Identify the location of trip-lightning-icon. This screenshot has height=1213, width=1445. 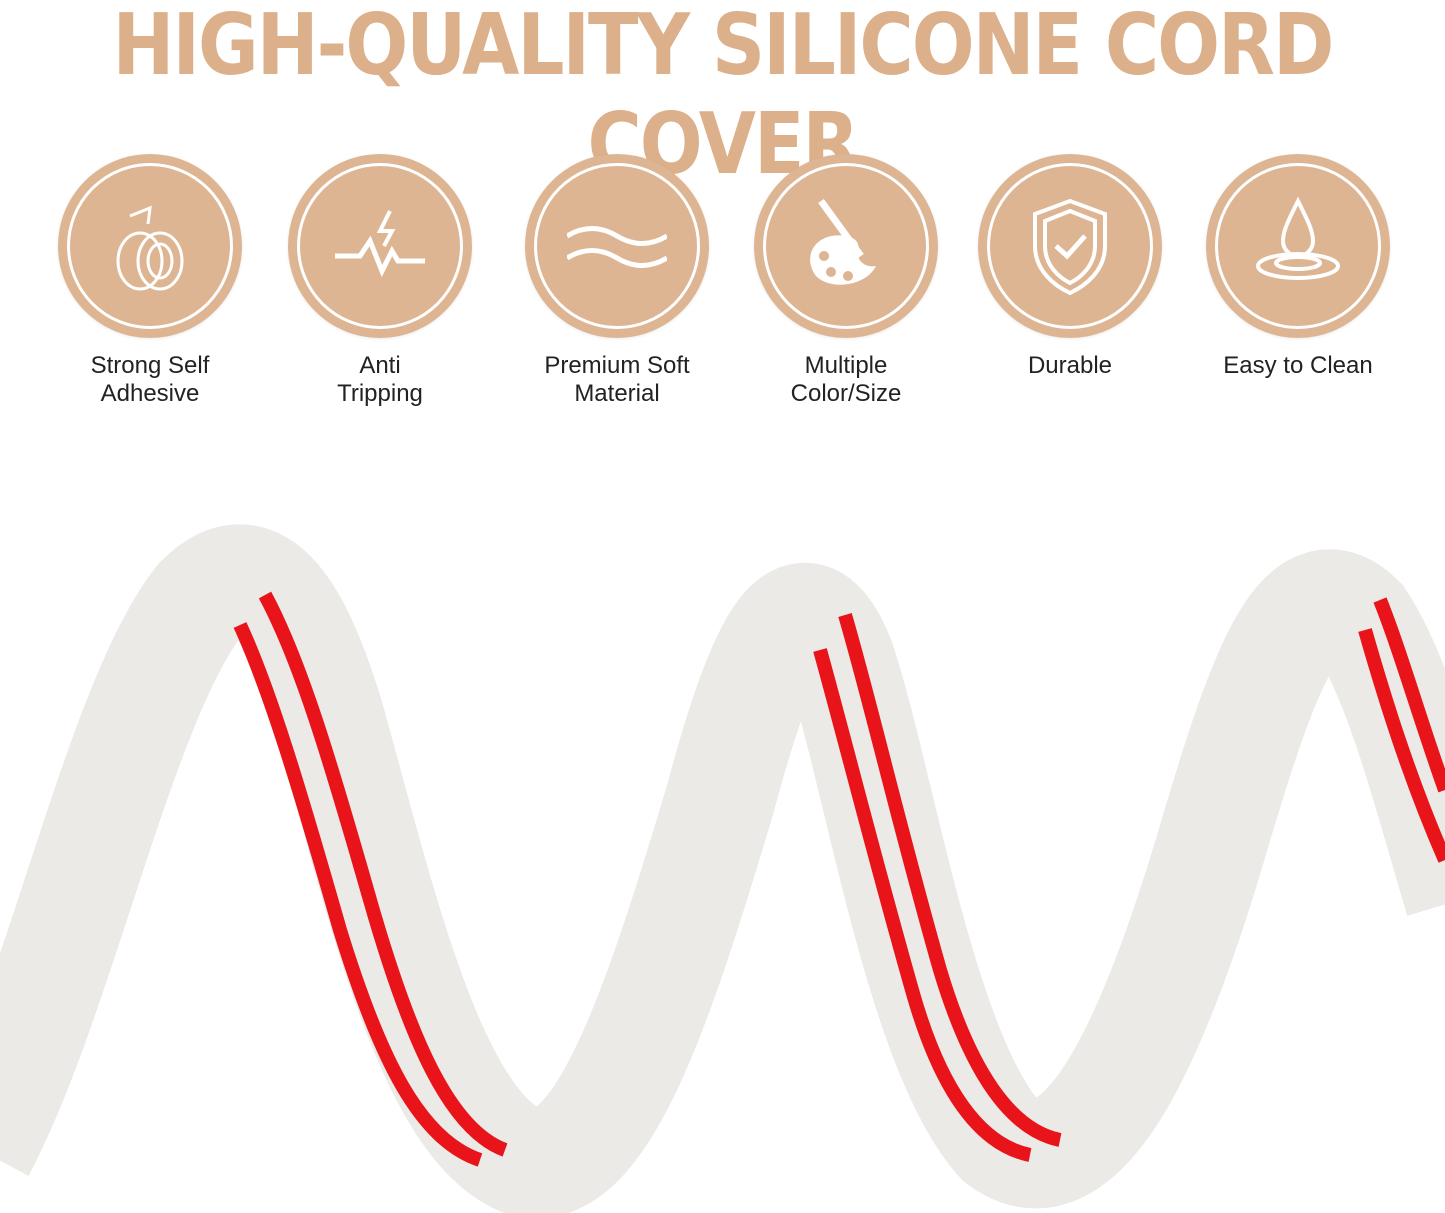
(380, 246).